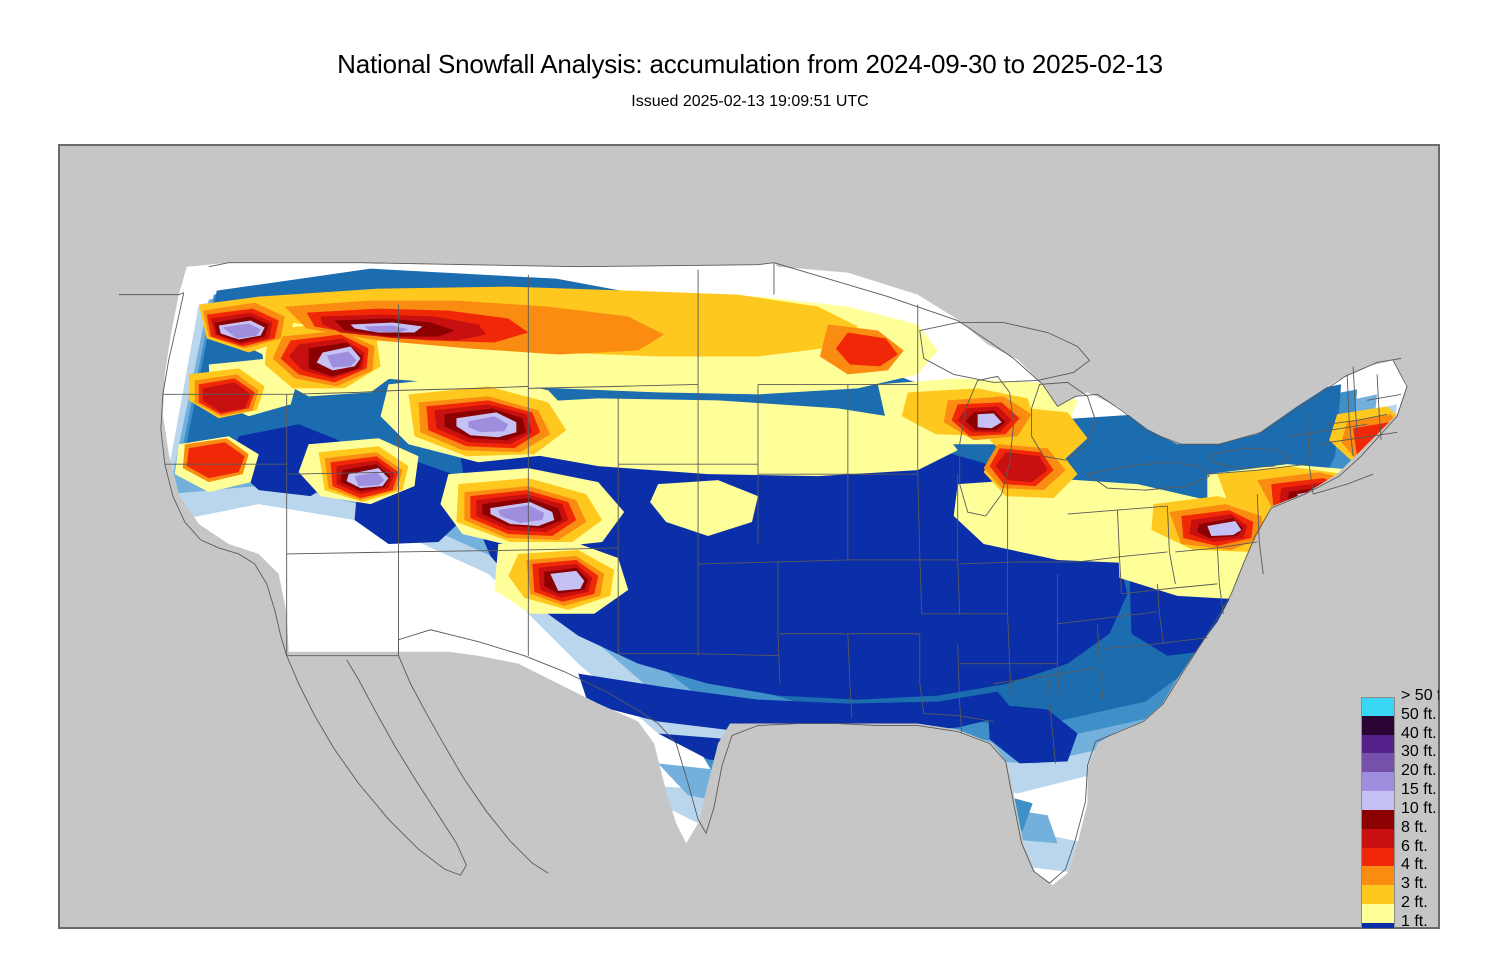  Describe the element at coordinates (1400, 908) in the screenshot. I see `legend-row: 2 ft.` at that location.